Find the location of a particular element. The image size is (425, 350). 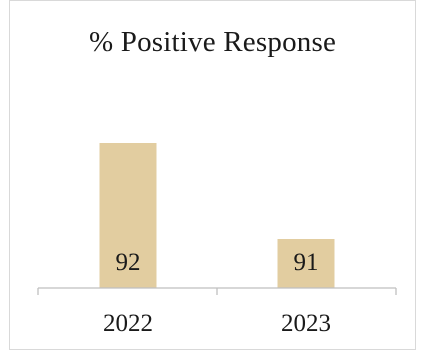

bar-2023 is located at coordinates (306, 263).